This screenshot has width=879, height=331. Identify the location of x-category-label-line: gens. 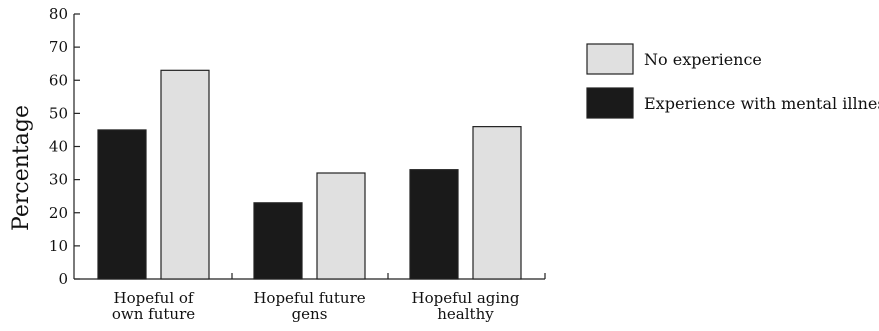
(310, 314).